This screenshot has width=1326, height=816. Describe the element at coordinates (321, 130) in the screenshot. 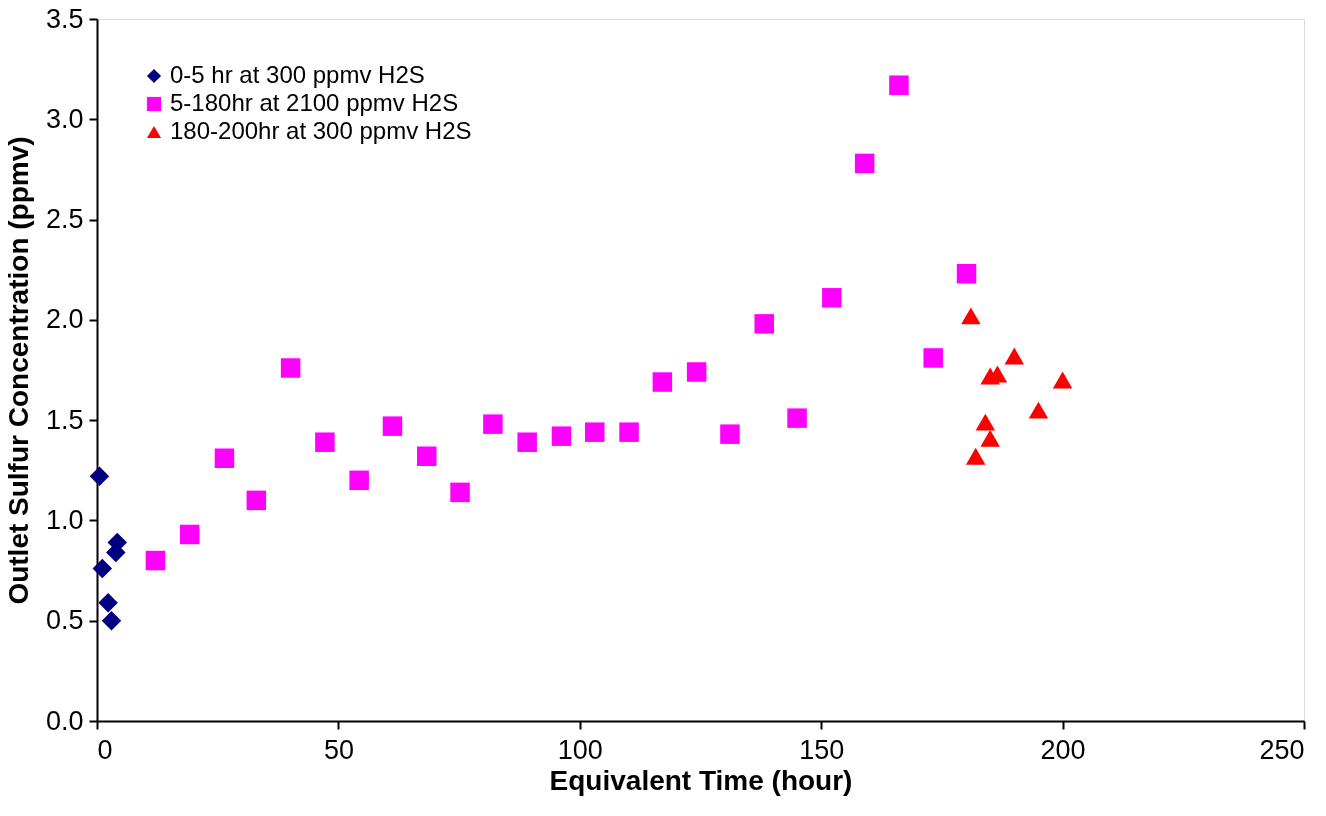

I see `legend-label: 180-200hr at 300 ppmv H2S` at that location.